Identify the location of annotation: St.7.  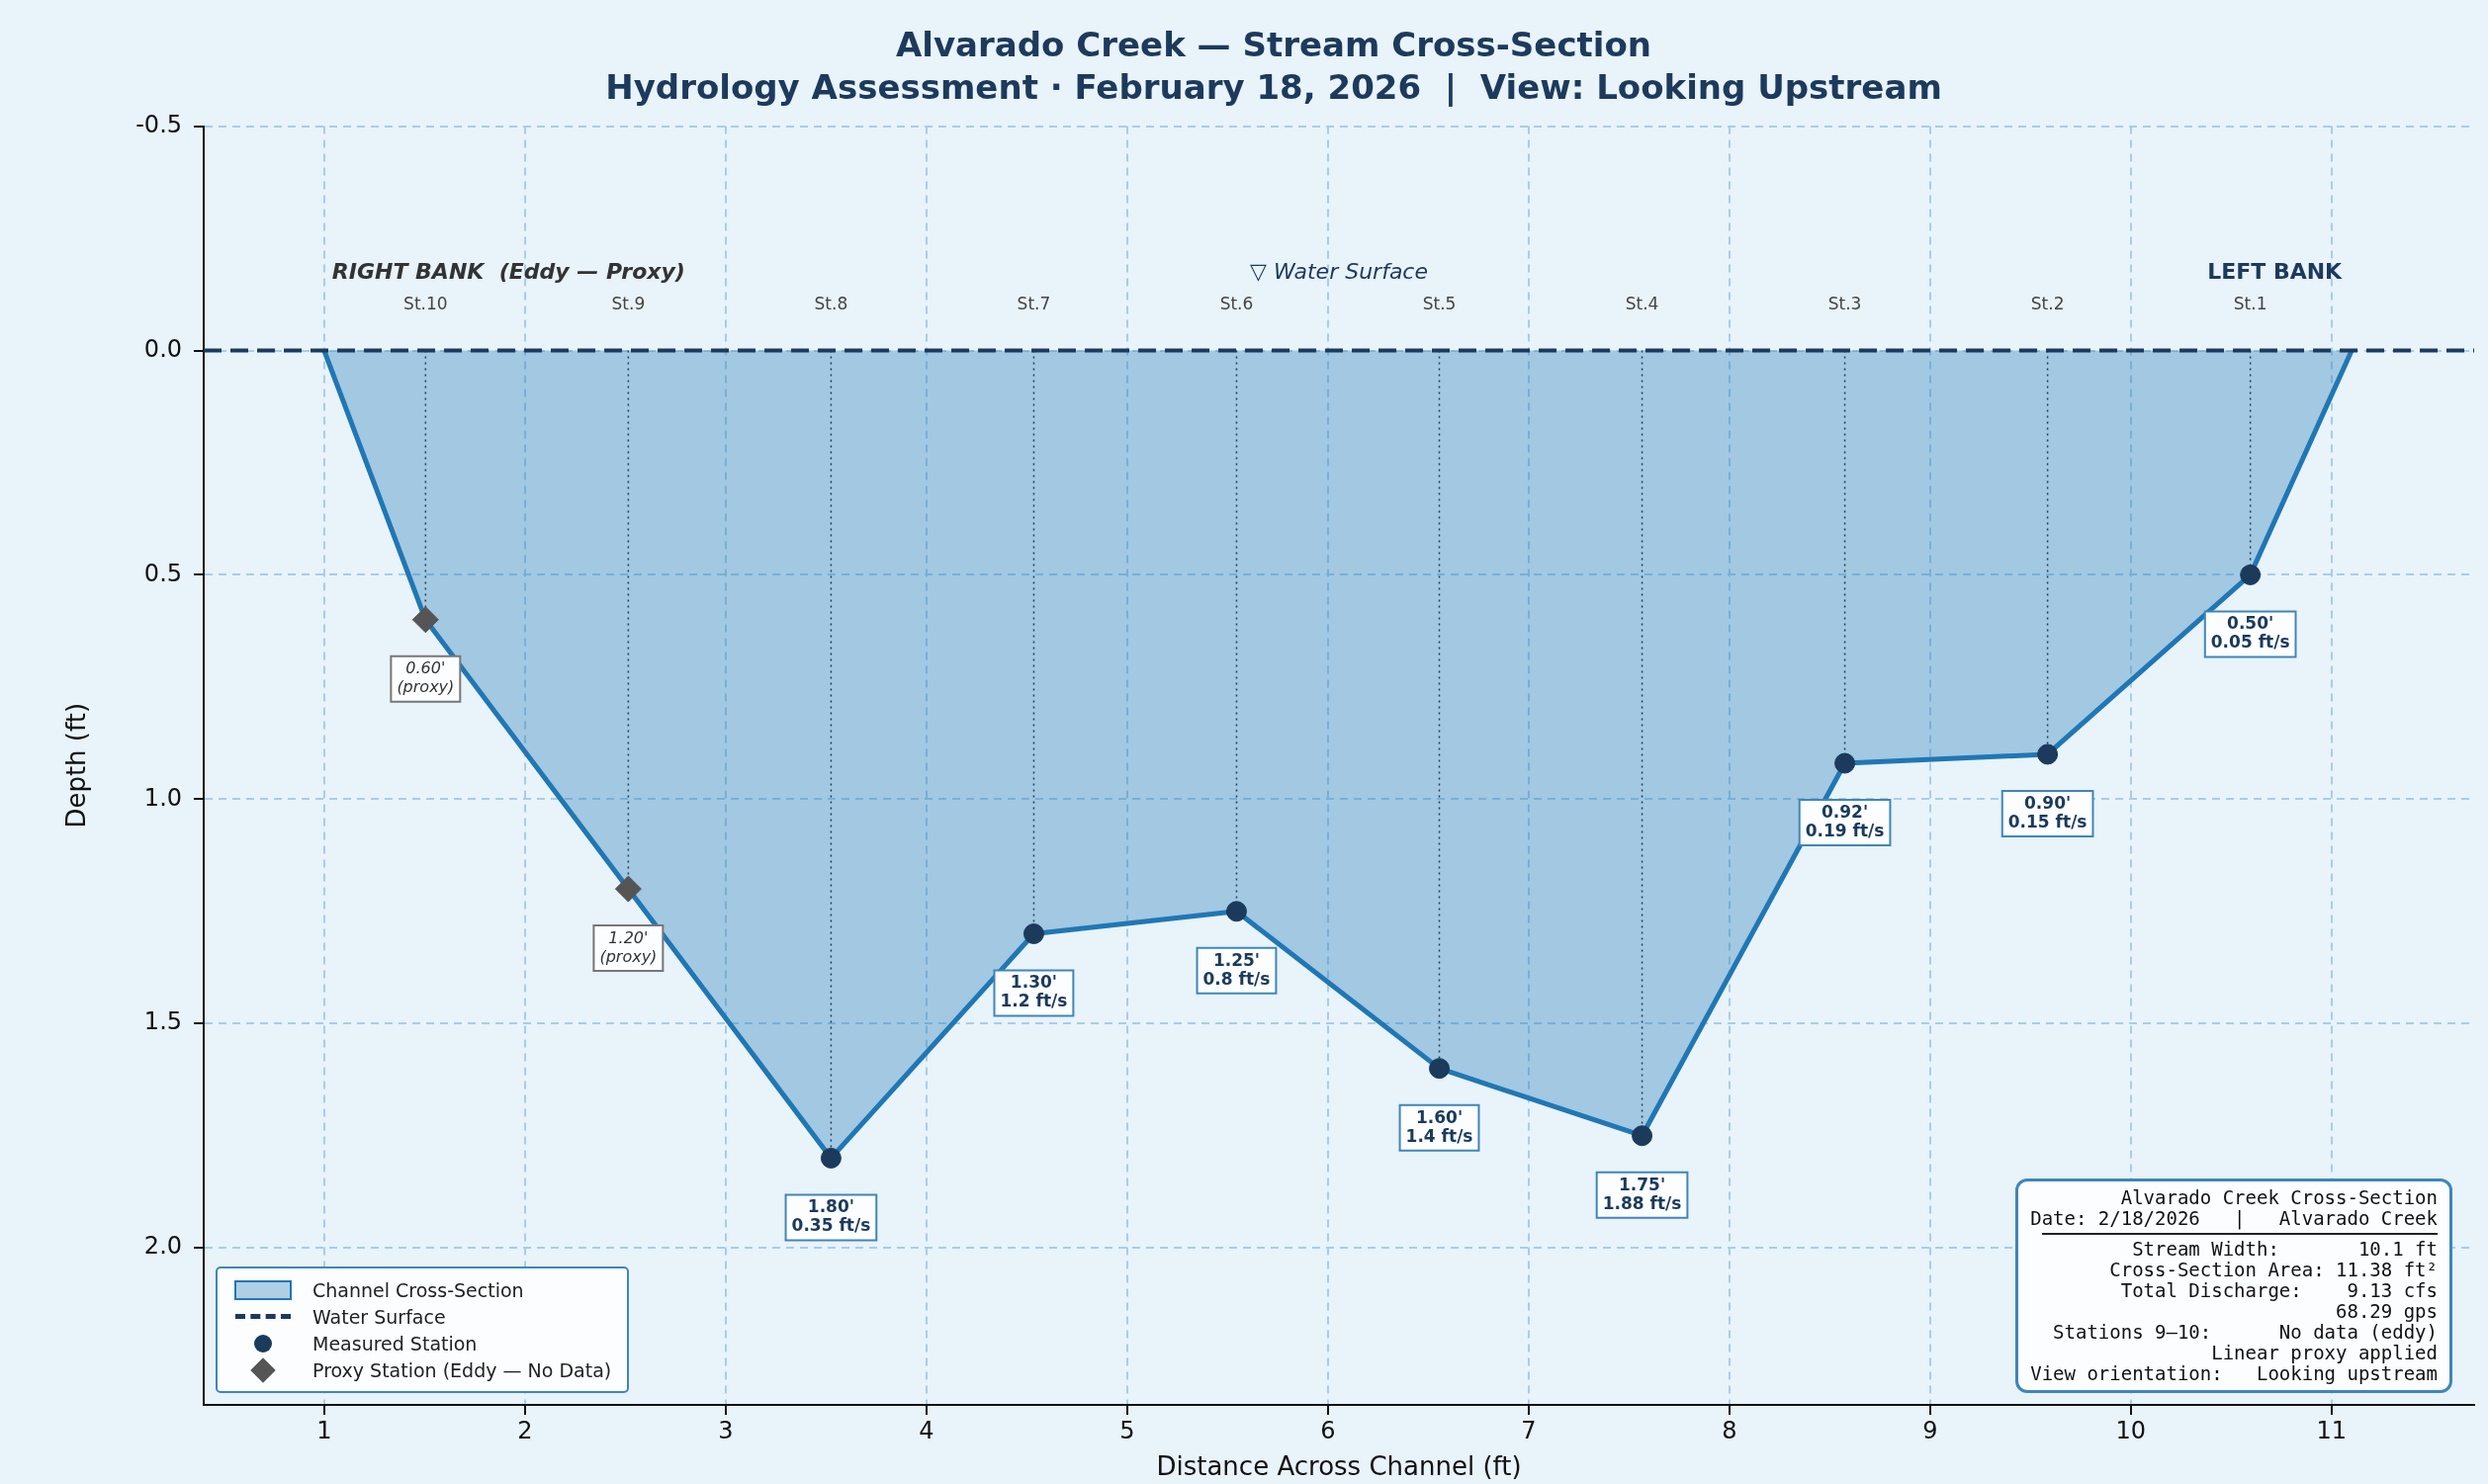
(1034, 303).